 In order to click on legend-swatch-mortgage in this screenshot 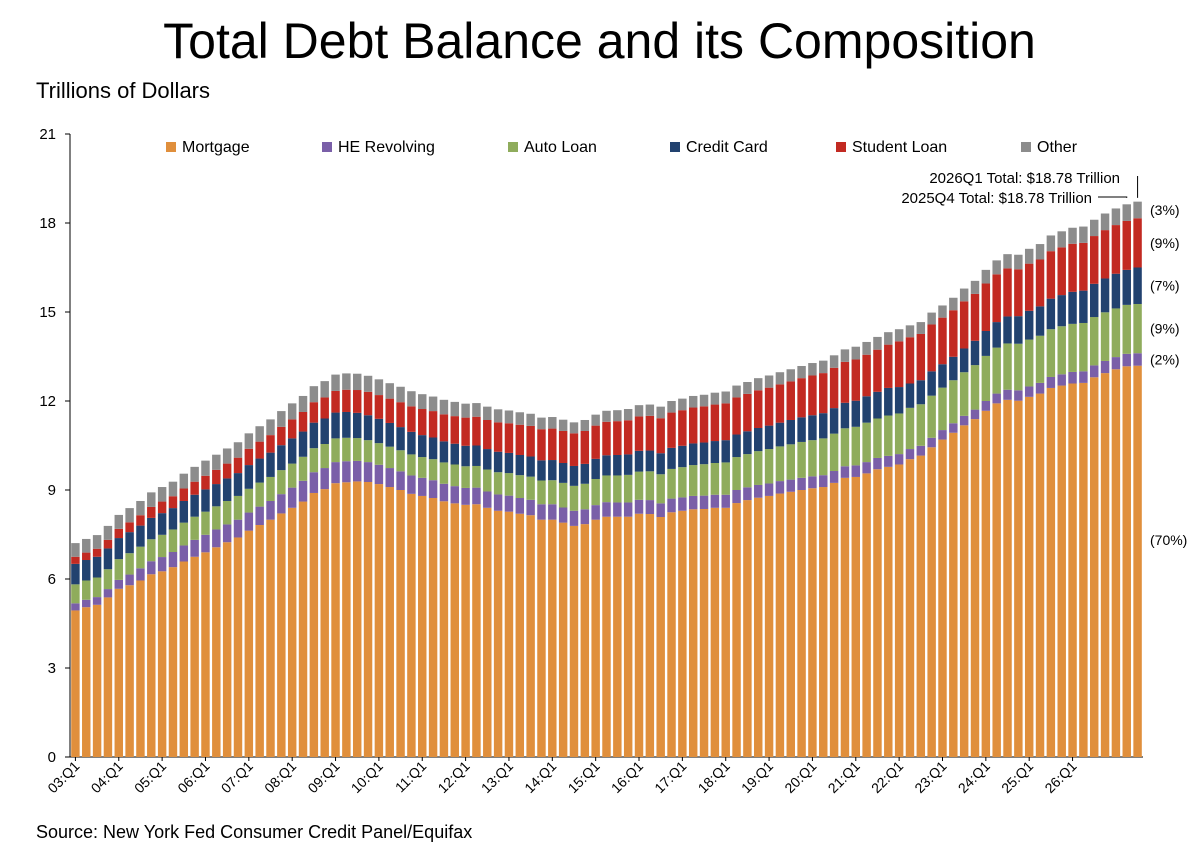, I will do `click(171, 147)`.